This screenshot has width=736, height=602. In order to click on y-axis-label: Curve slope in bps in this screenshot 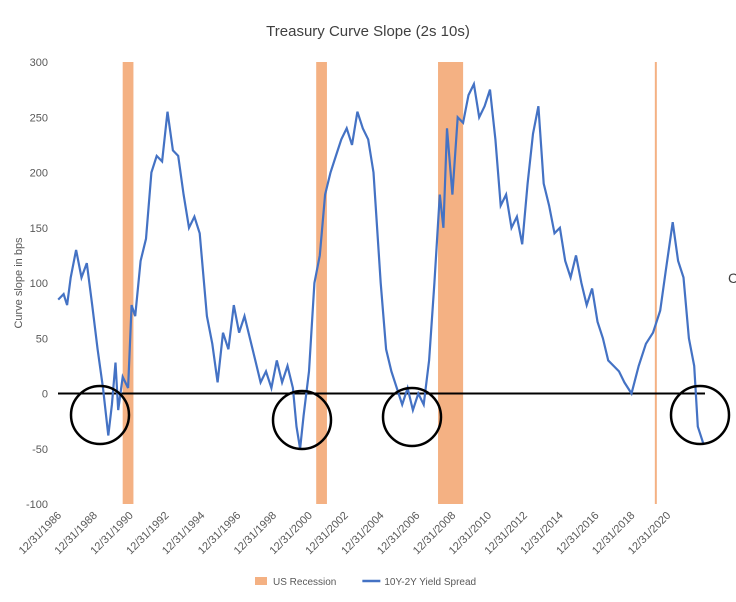, I will do `click(19, 283)`.